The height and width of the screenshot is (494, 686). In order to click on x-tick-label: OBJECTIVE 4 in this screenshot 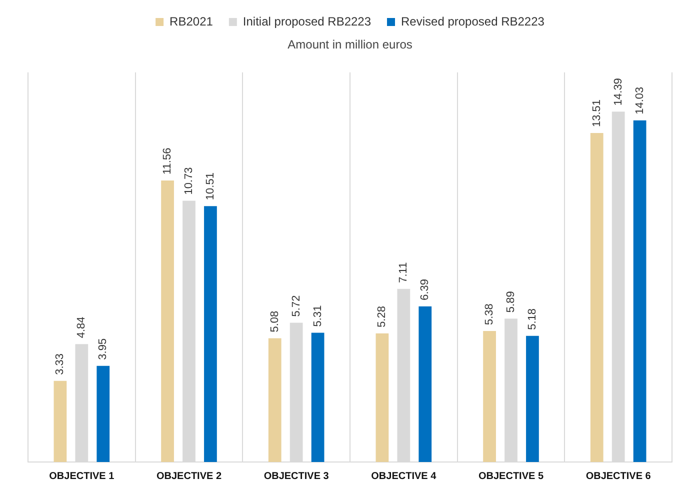, I will do `click(404, 476)`.